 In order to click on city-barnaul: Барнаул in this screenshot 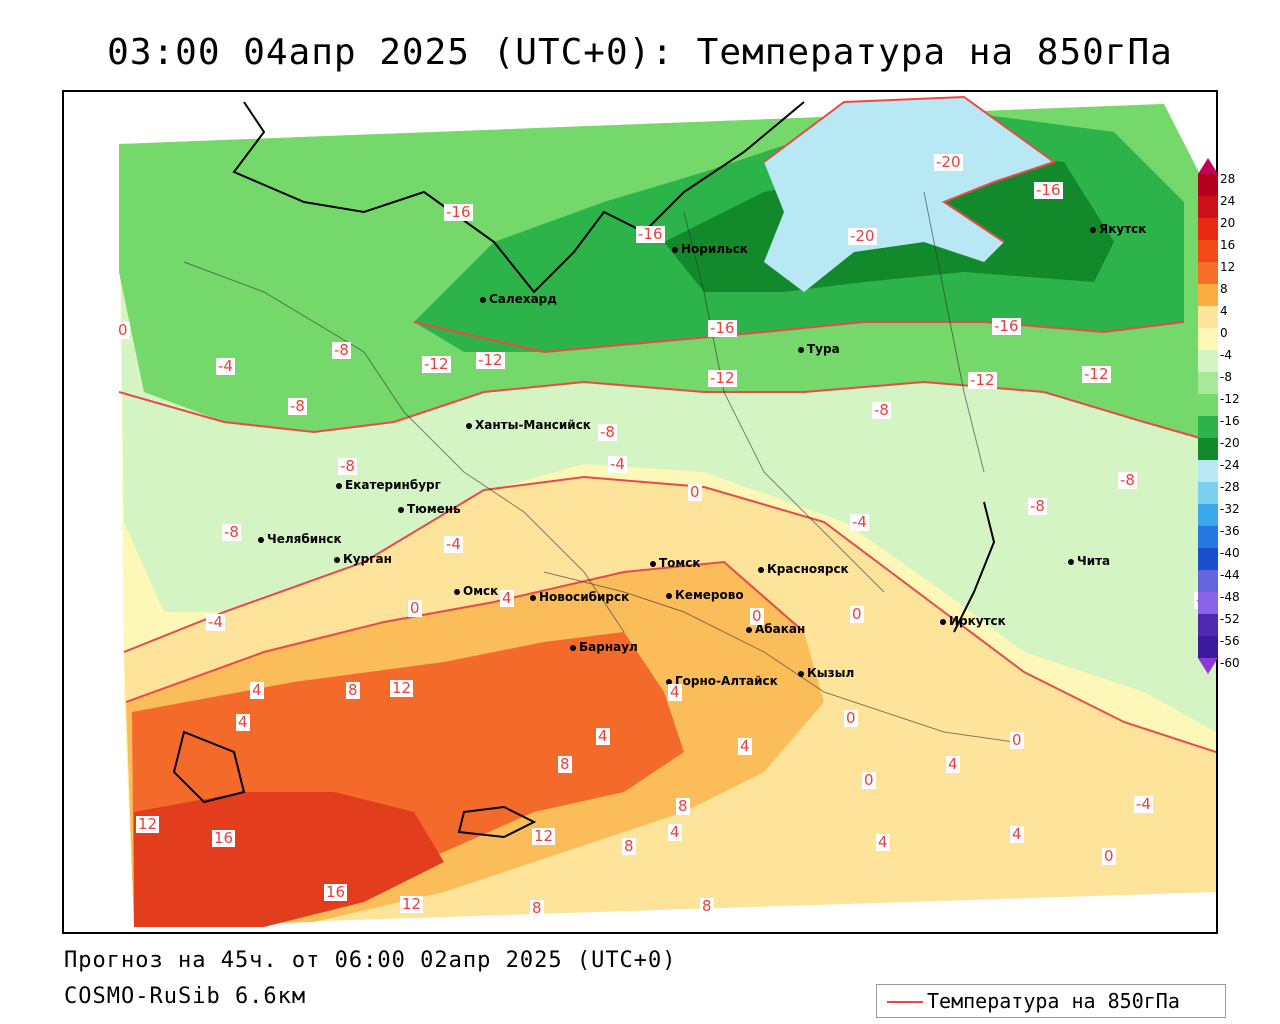, I will do `click(604, 647)`.